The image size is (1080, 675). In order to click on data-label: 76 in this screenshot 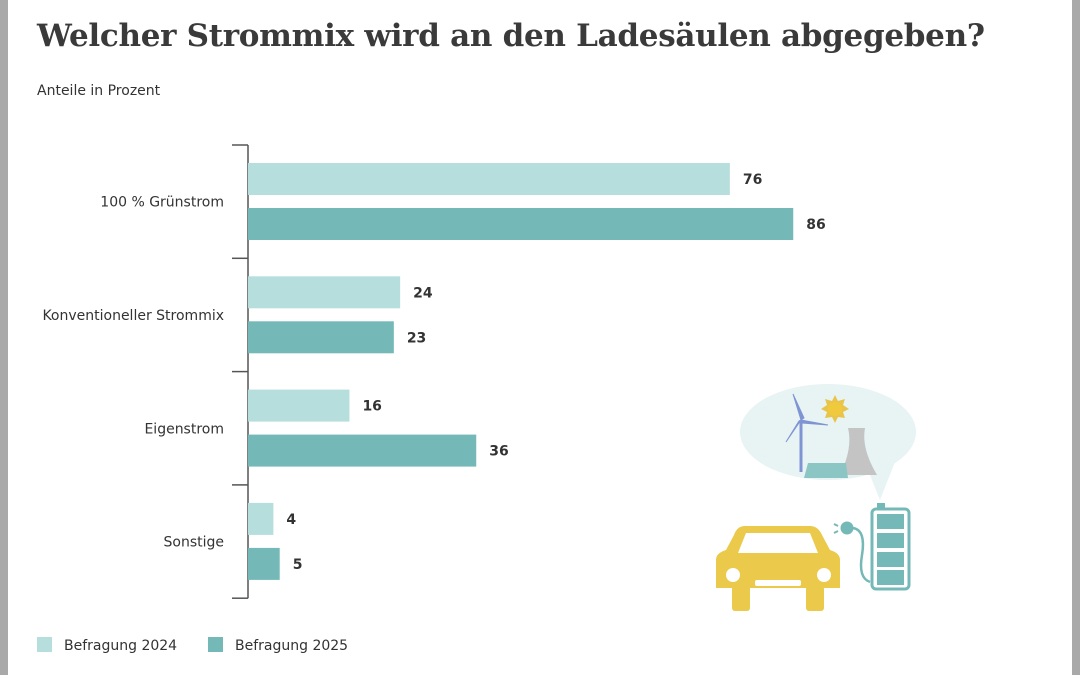, I will do `click(752, 180)`.